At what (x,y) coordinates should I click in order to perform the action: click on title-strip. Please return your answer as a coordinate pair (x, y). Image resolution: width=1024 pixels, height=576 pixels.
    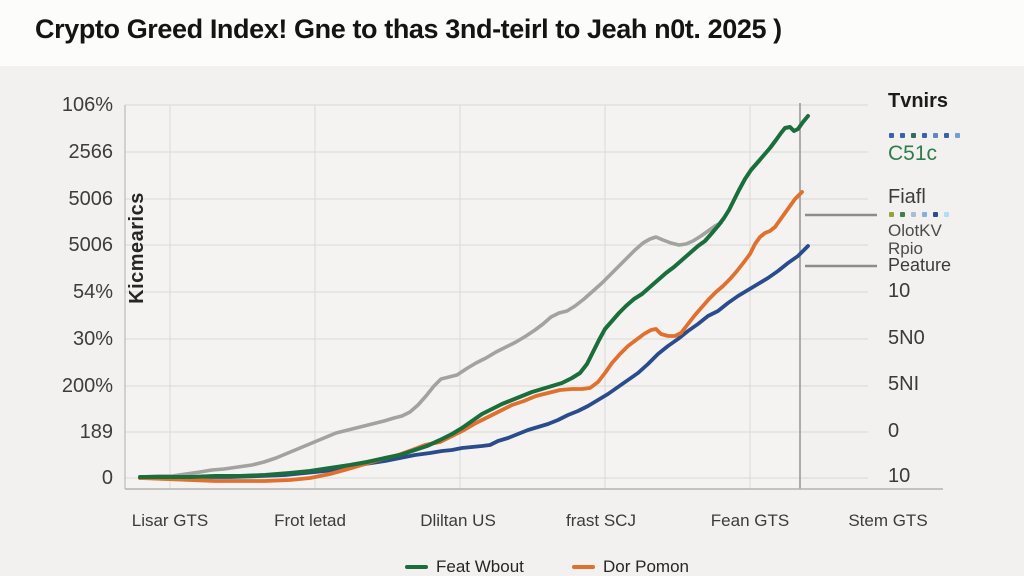
    Looking at the image, I should click on (512, 33).